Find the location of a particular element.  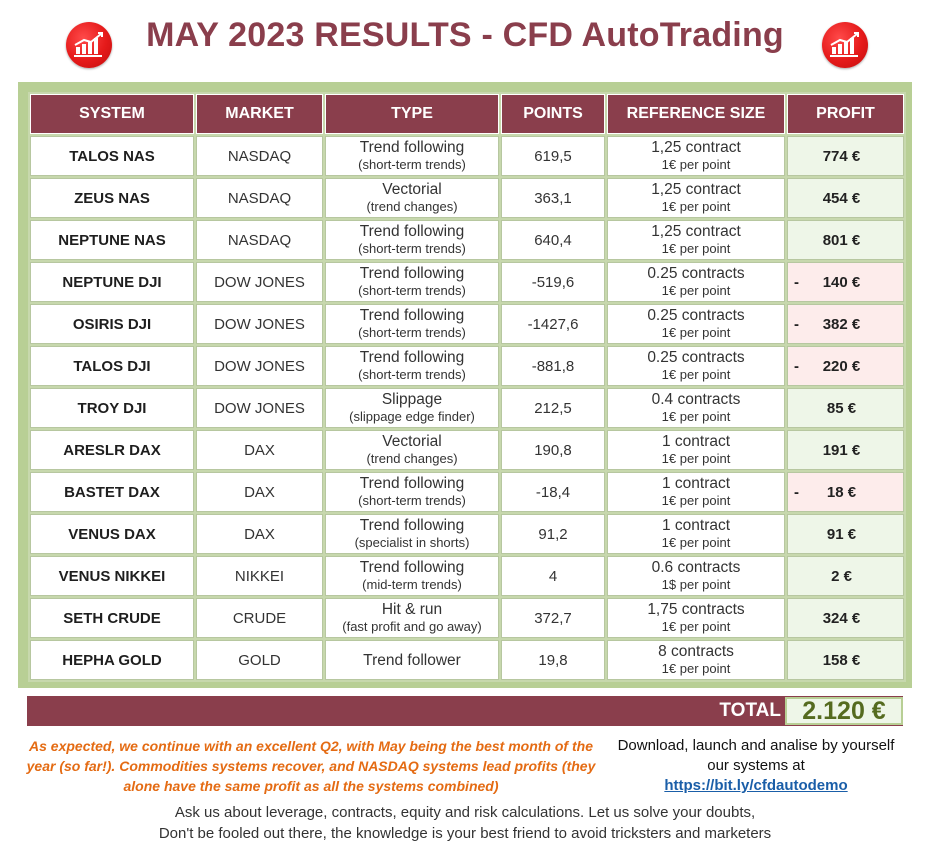

points-cell: 640,4 is located at coordinates (553, 240).